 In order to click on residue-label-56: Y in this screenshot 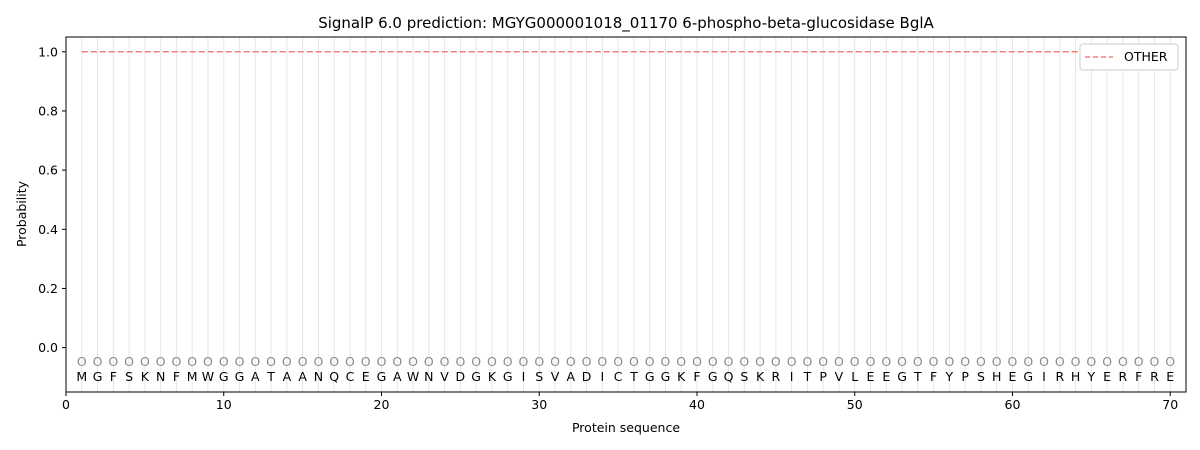, I will do `click(949, 376)`.